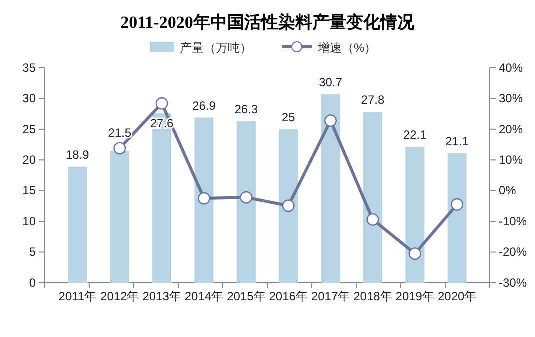 The height and width of the screenshot is (337, 535). I want to click on y2-tick-label: 20%, so click(511, 129).